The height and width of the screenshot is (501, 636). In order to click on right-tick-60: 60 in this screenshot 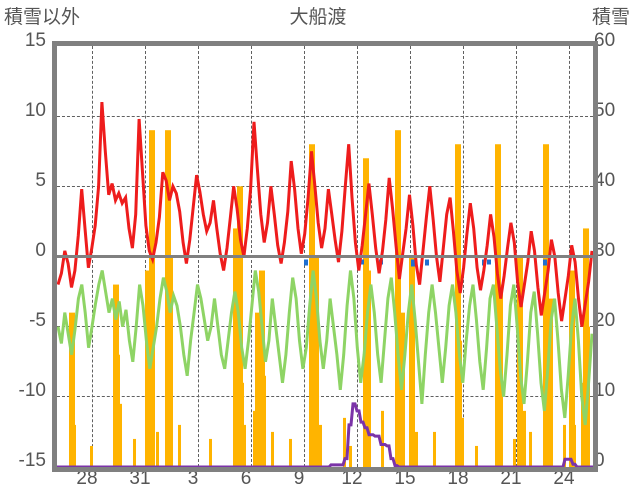, I will do `click(605, 40)`.